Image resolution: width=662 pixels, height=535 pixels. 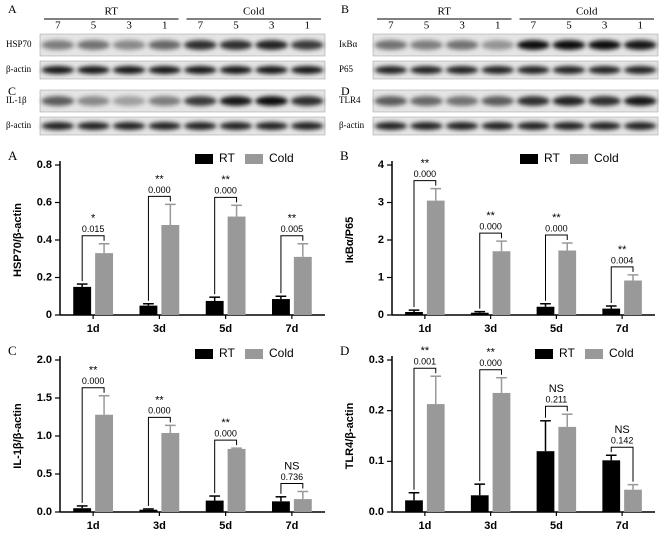 I want to click on y-tick-label: 0, so click(x=49, y=315).